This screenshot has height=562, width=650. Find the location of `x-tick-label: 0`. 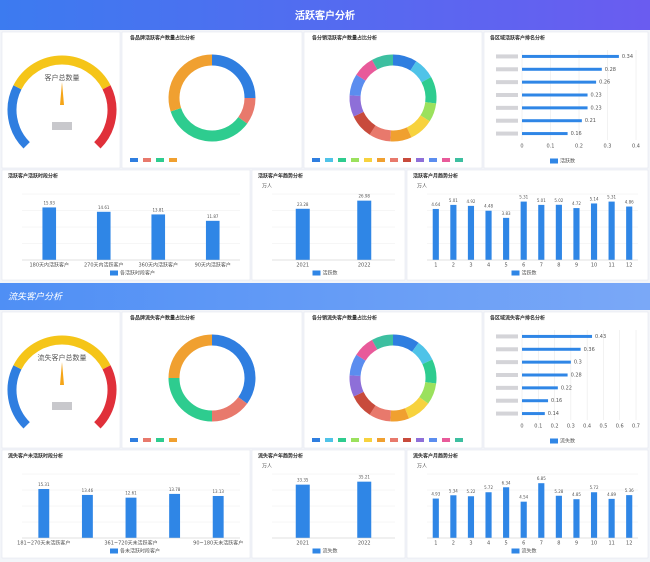

x-tick-label: 0 is located at coordinates (521, 147).